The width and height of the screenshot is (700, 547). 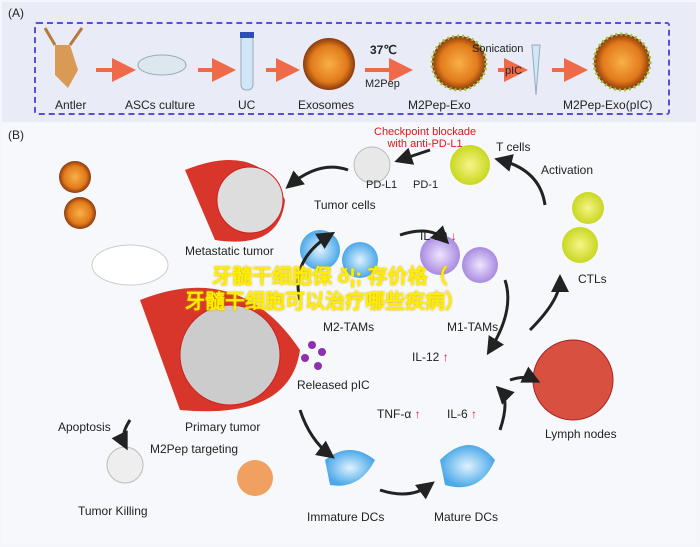 What do you see at coordinates (382, 84) in the screenshot?
I see `m2pep-label: M2Pep` at bounding box center [382, 84].